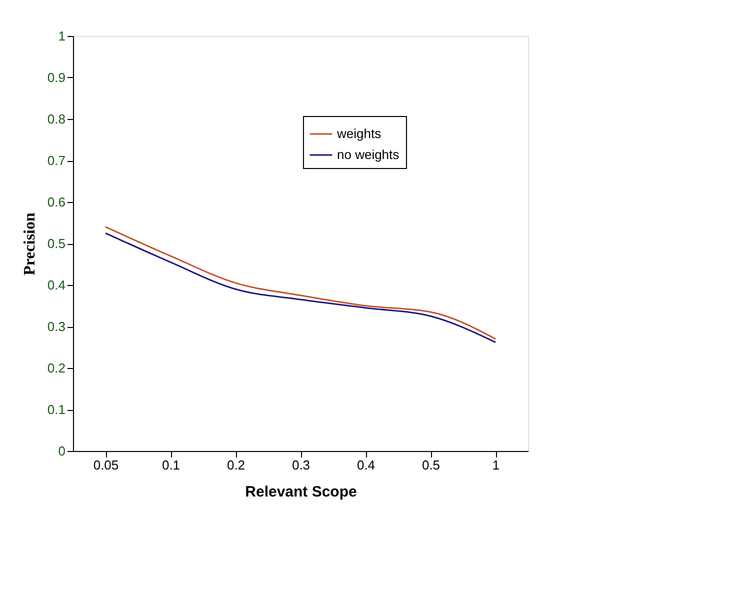  I want to click on x-tick-label: 0.1, so click(171, 465).